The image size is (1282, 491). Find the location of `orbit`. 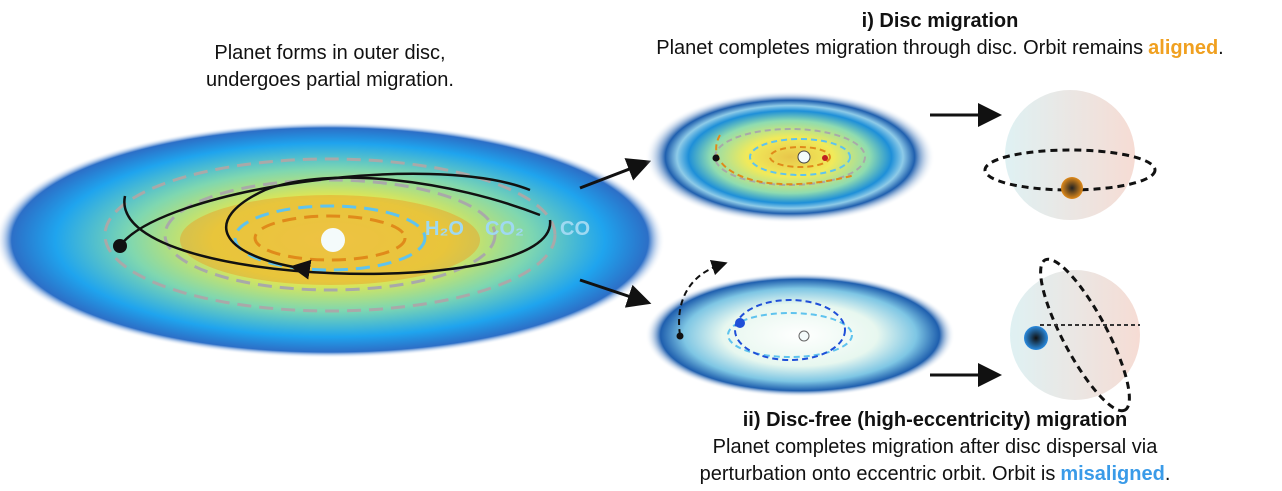

orbit is located at coordinates (1085, 335).